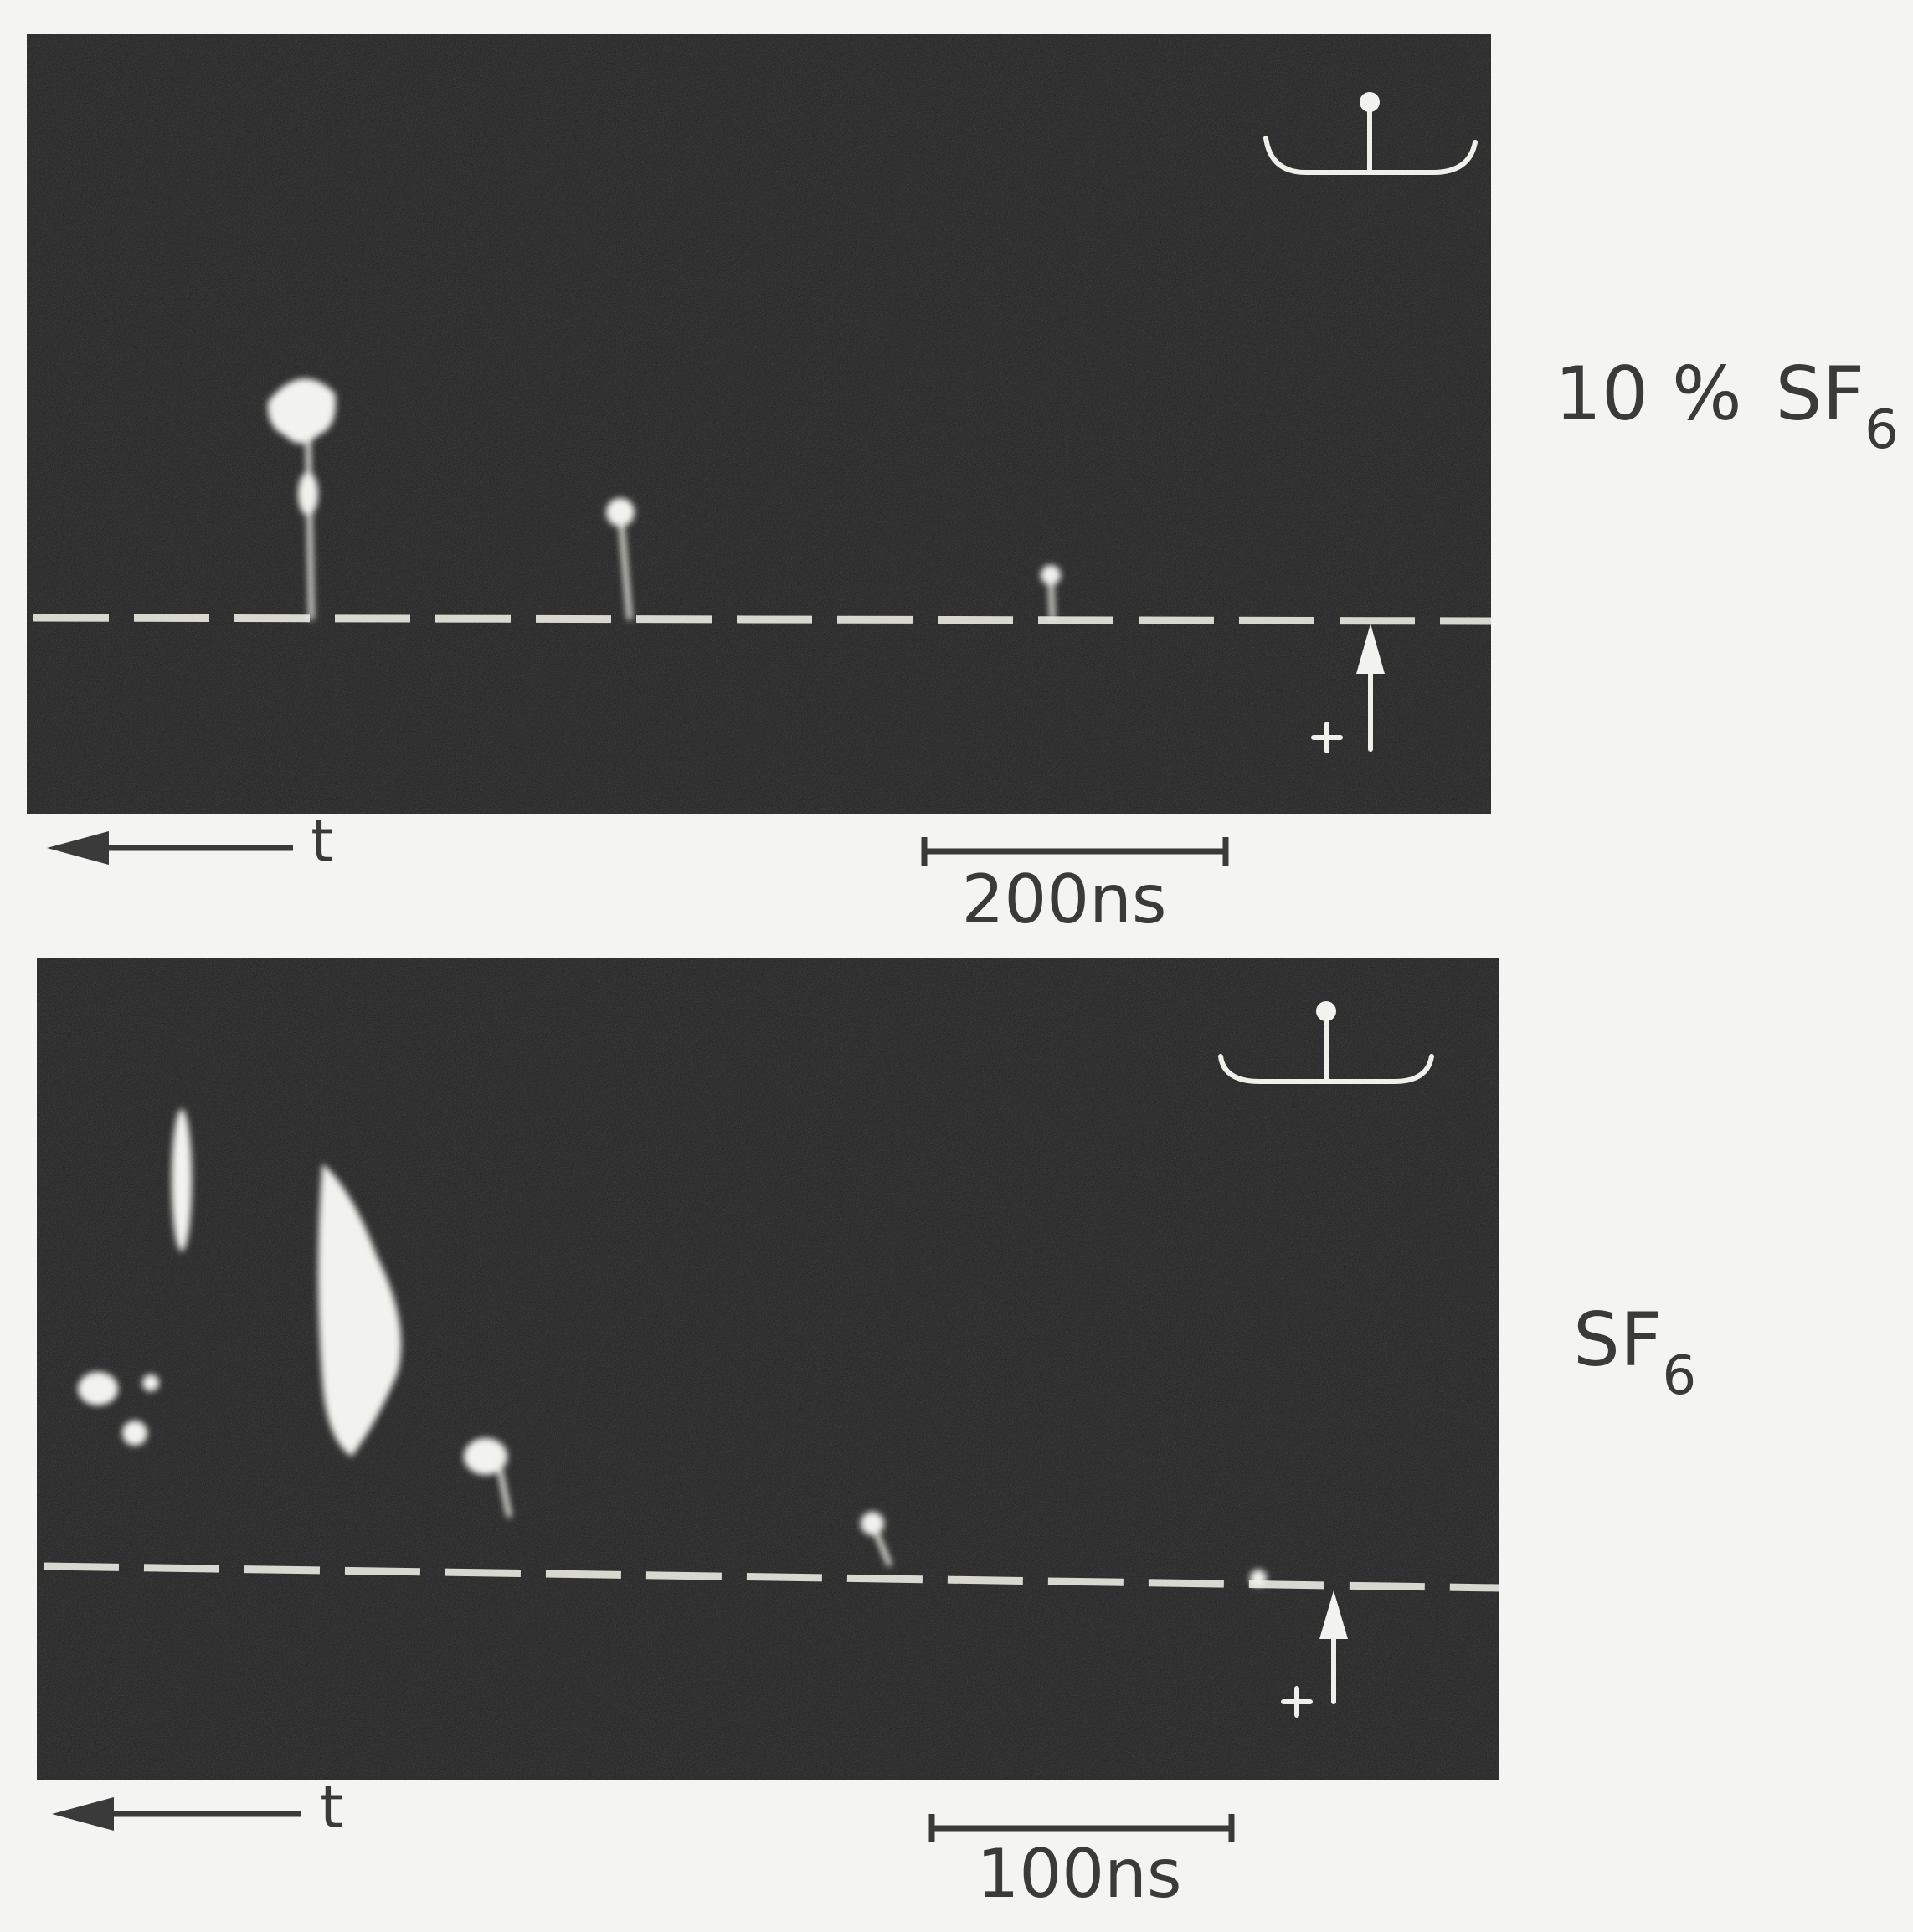  What do you see at coordinates (1078, 1874) in the screenshot?
I see `scale-label: 100ns` at bounding box center [1078, 1874].